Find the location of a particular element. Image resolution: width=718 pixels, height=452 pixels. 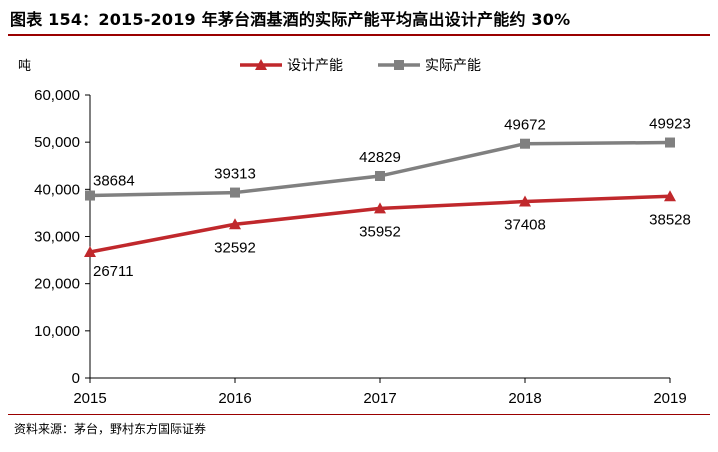

data-label: 39313 is located at coordinates (235, 174).